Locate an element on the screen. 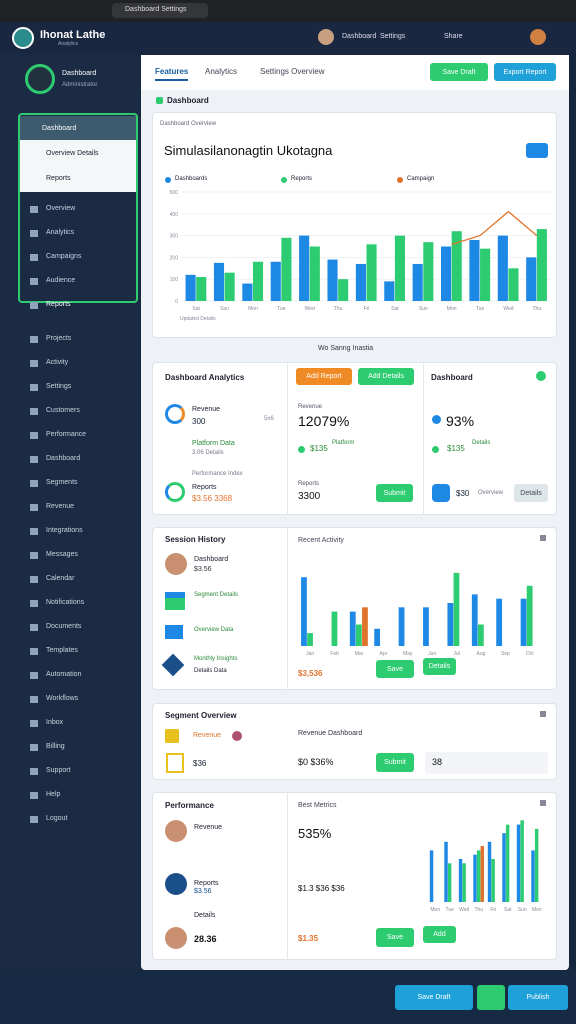 The height and width of the screenshot is (1024, 576). nav-item: Help is located at coordinates (53, 794).